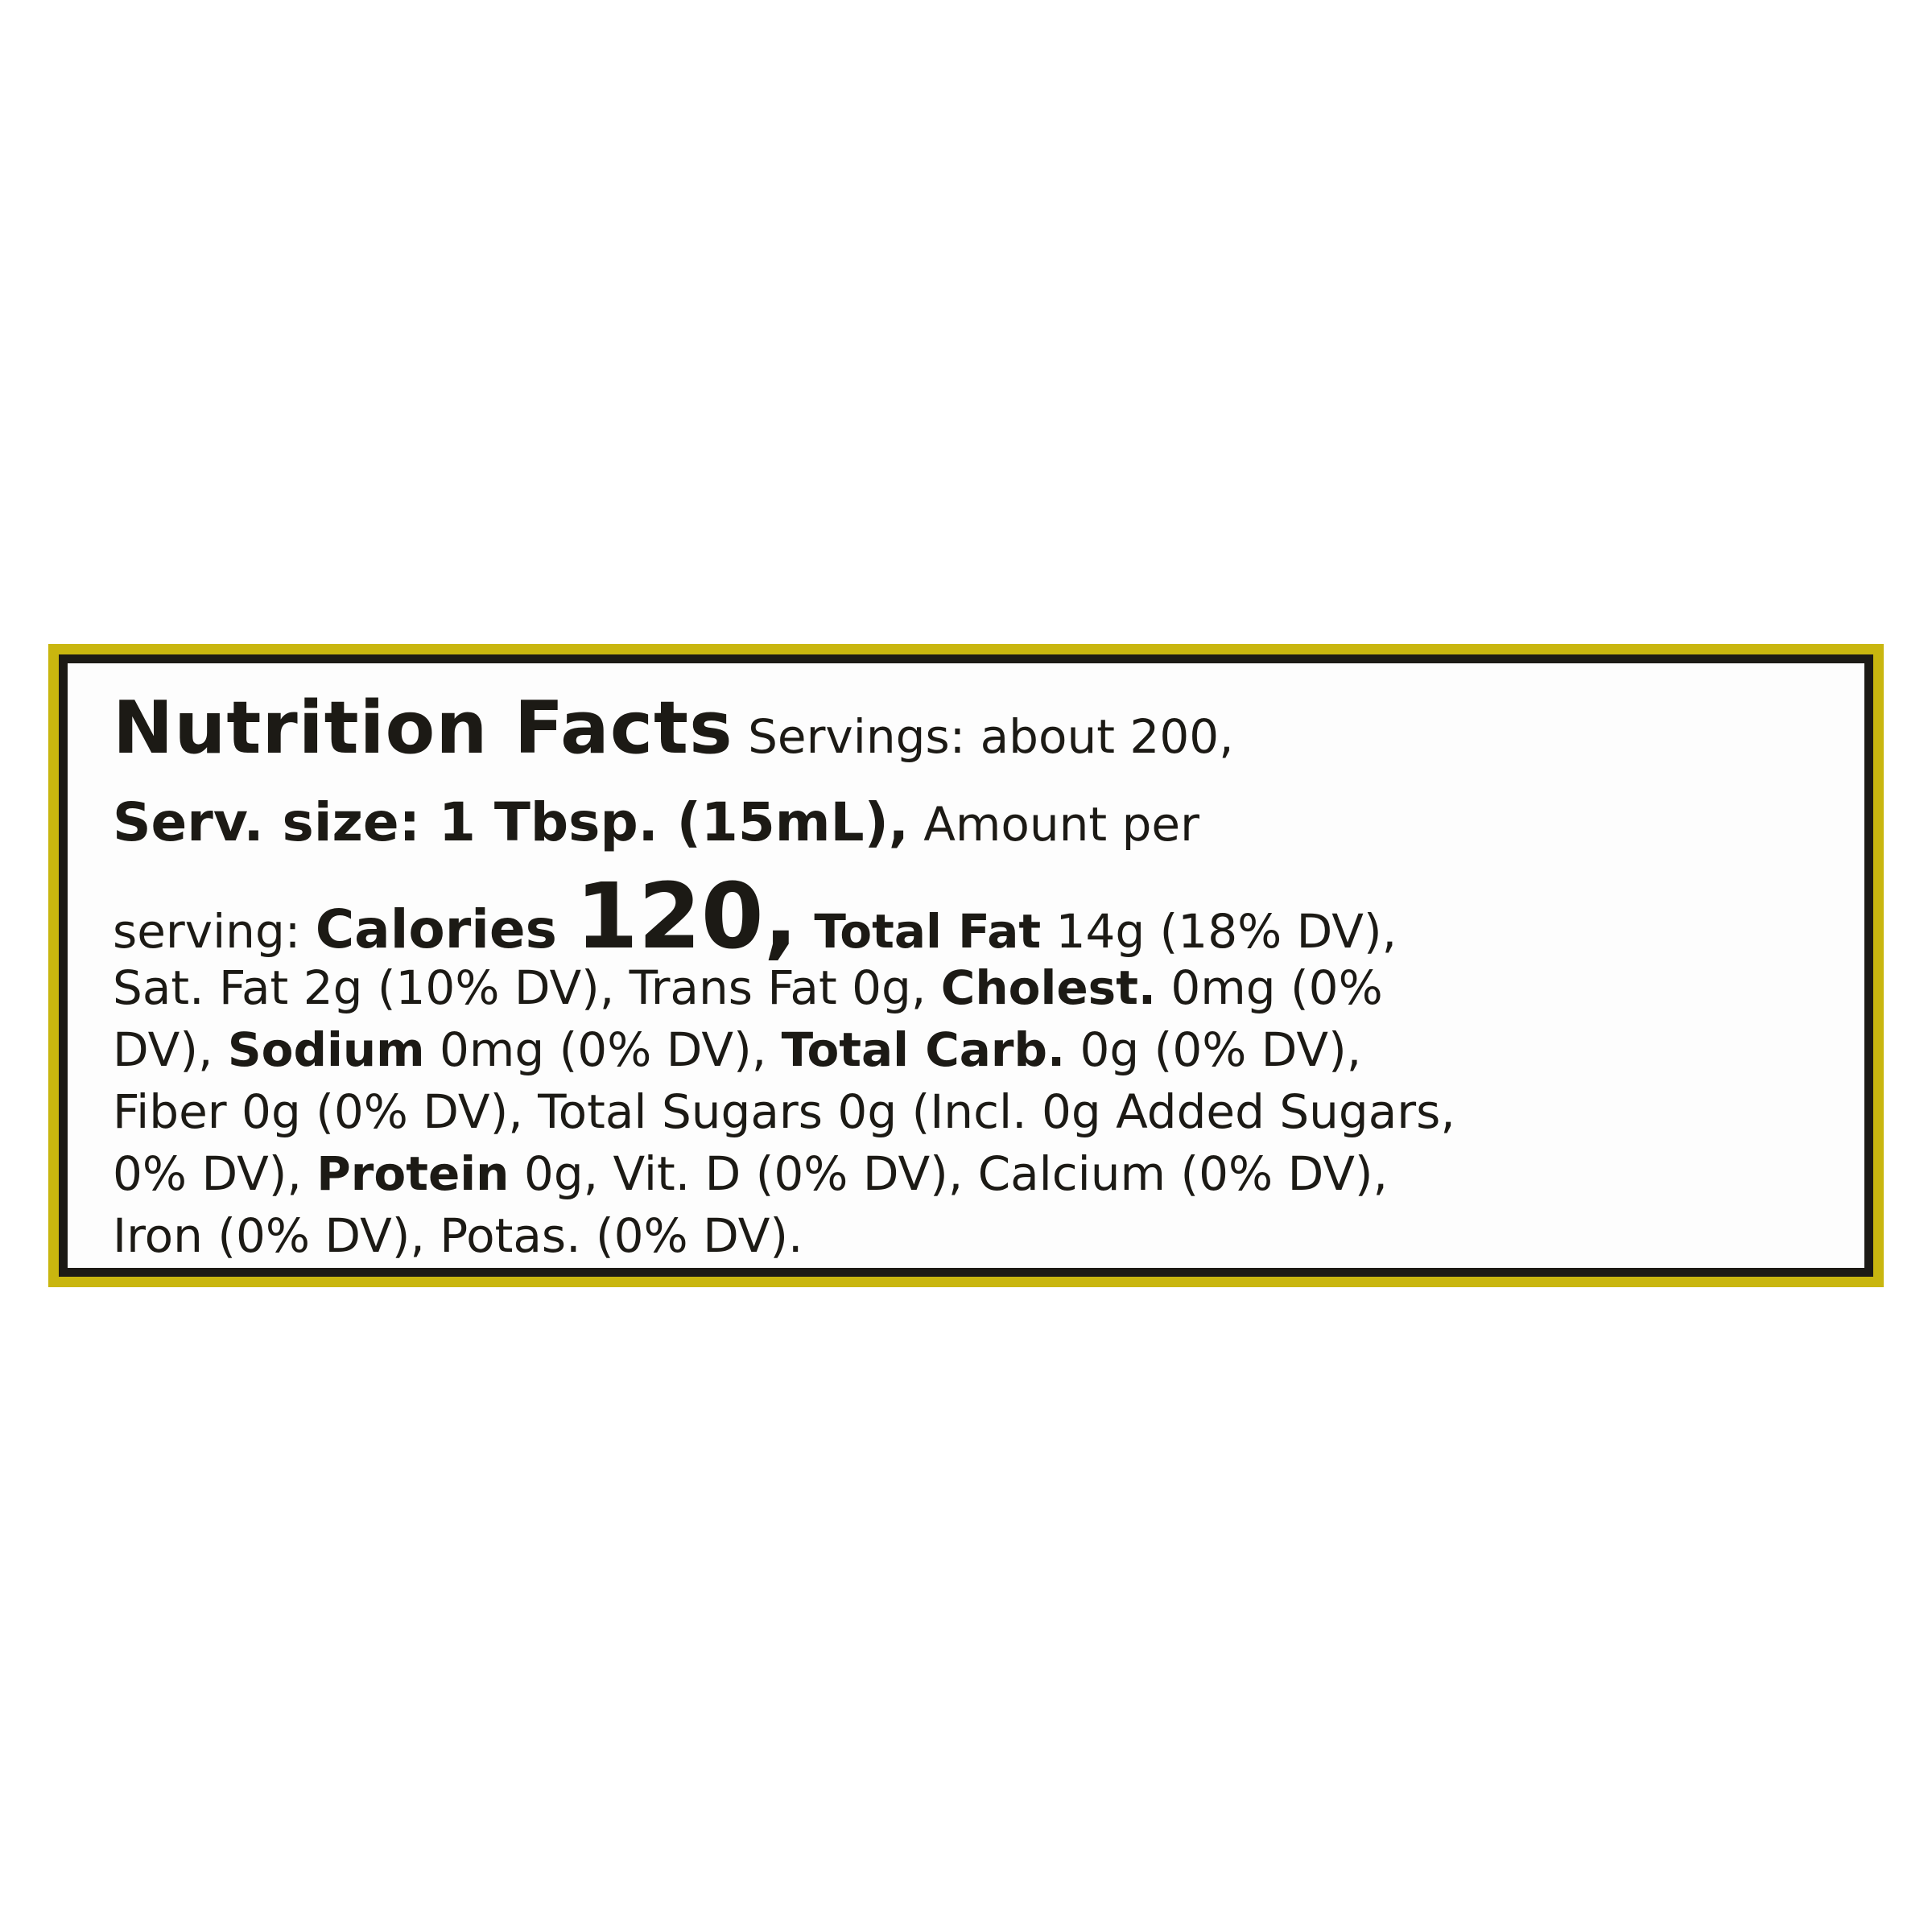  What do you see at coordinates (445, 929) in the screenshot?
I see `bold-text-segment: Calories` at bounding box center [445, 929].